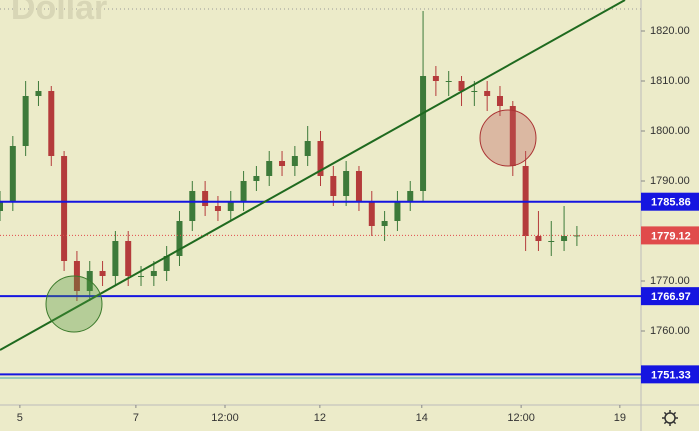  What do you see at coordinates (620, 418) in the screenshot?
I see `x-tick-label: 19` at bounding box center [620, 418].